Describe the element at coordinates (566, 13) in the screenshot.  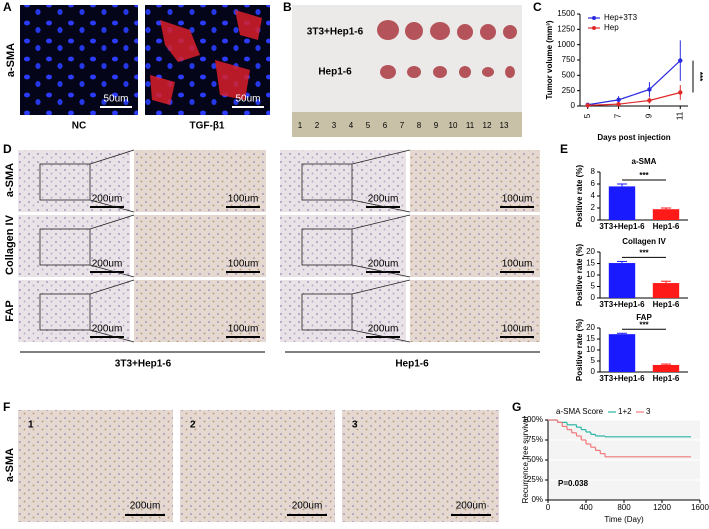
I see `y-tick-label: 1500` at that location.